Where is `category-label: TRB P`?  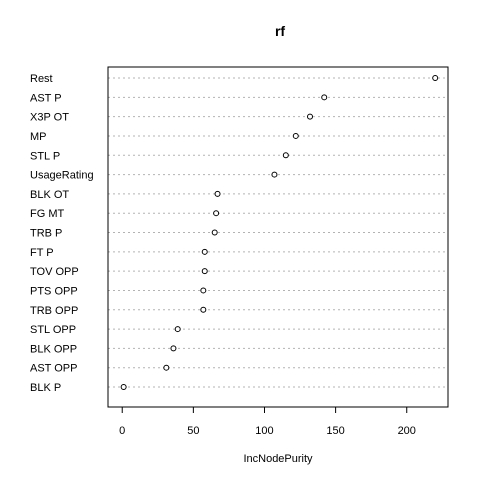 category-label: TRB P is located at coordinates (46, 234).